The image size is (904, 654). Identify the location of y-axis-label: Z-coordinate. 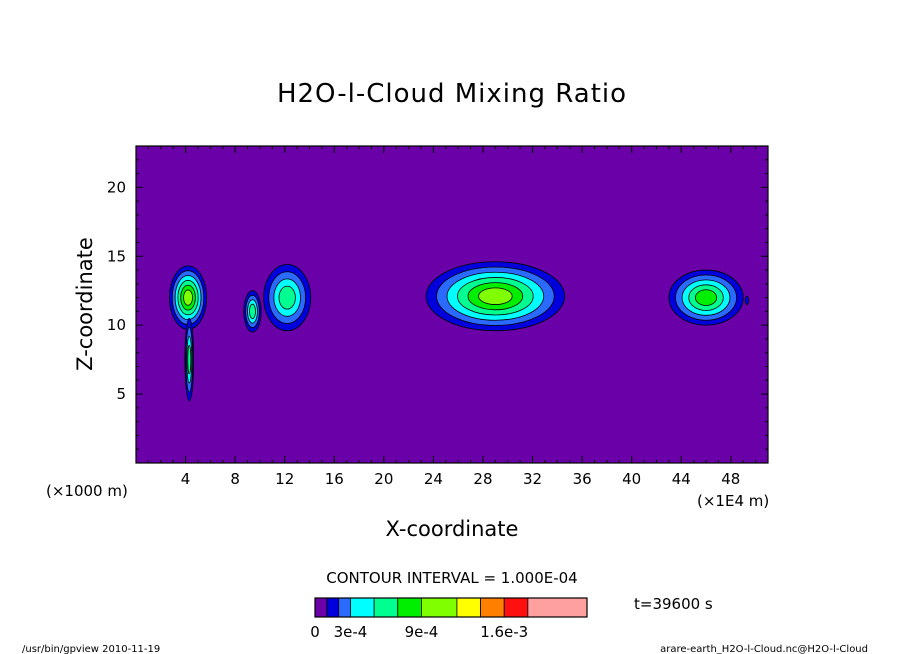
(85, 304).